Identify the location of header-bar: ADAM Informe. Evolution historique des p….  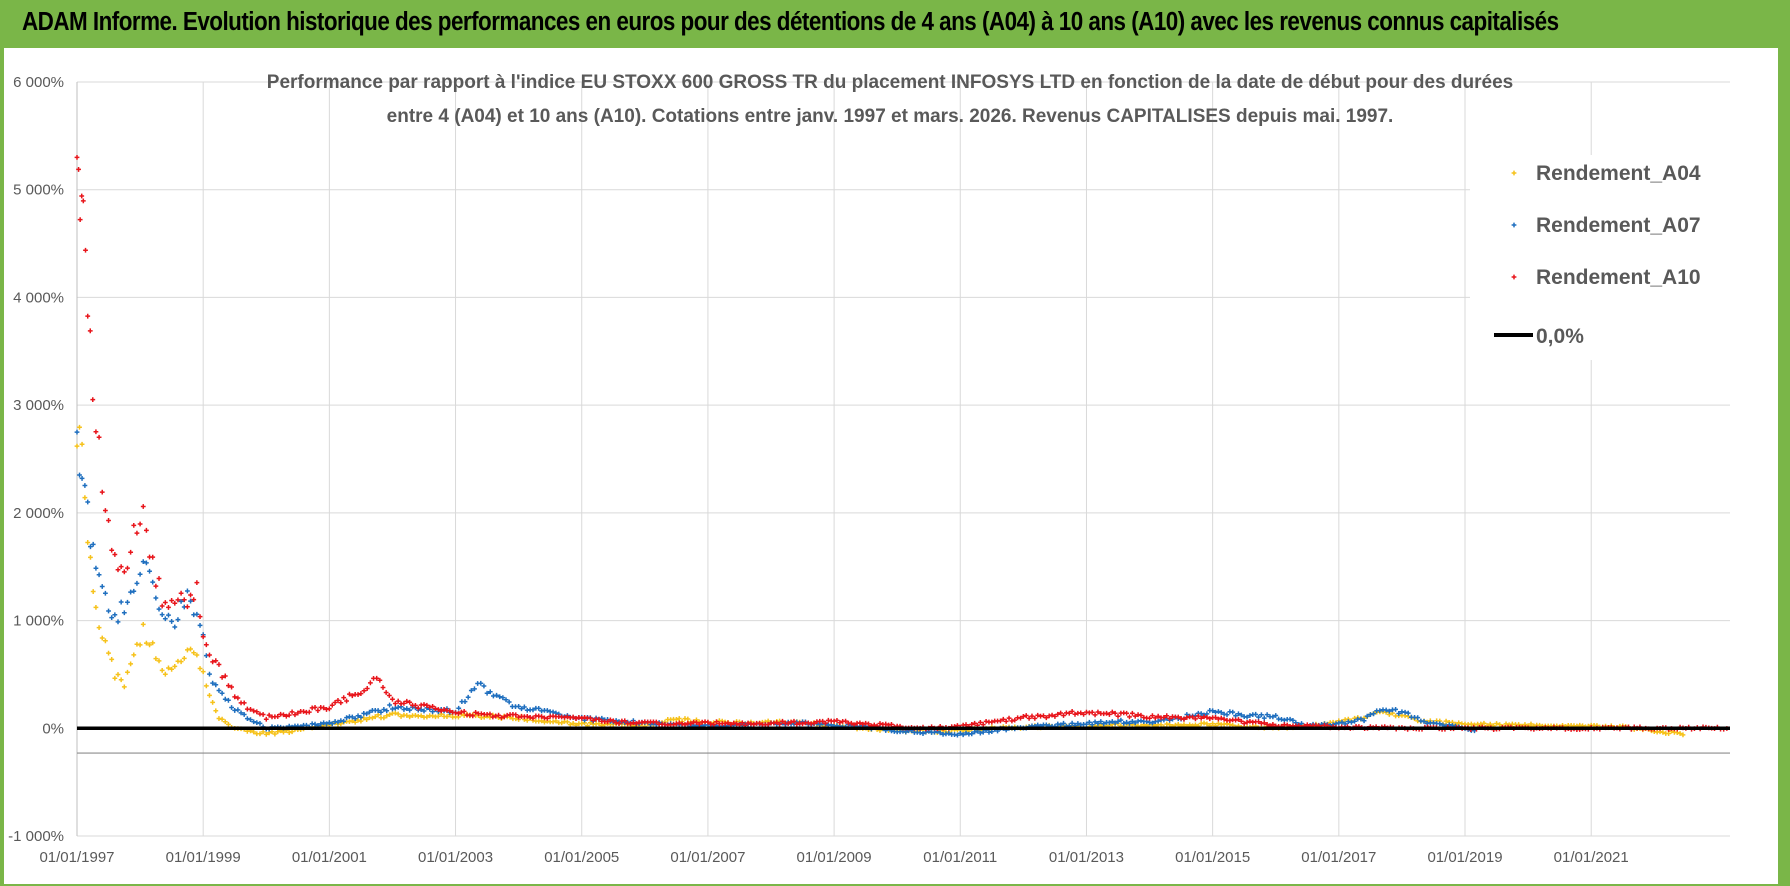
(895, 24).